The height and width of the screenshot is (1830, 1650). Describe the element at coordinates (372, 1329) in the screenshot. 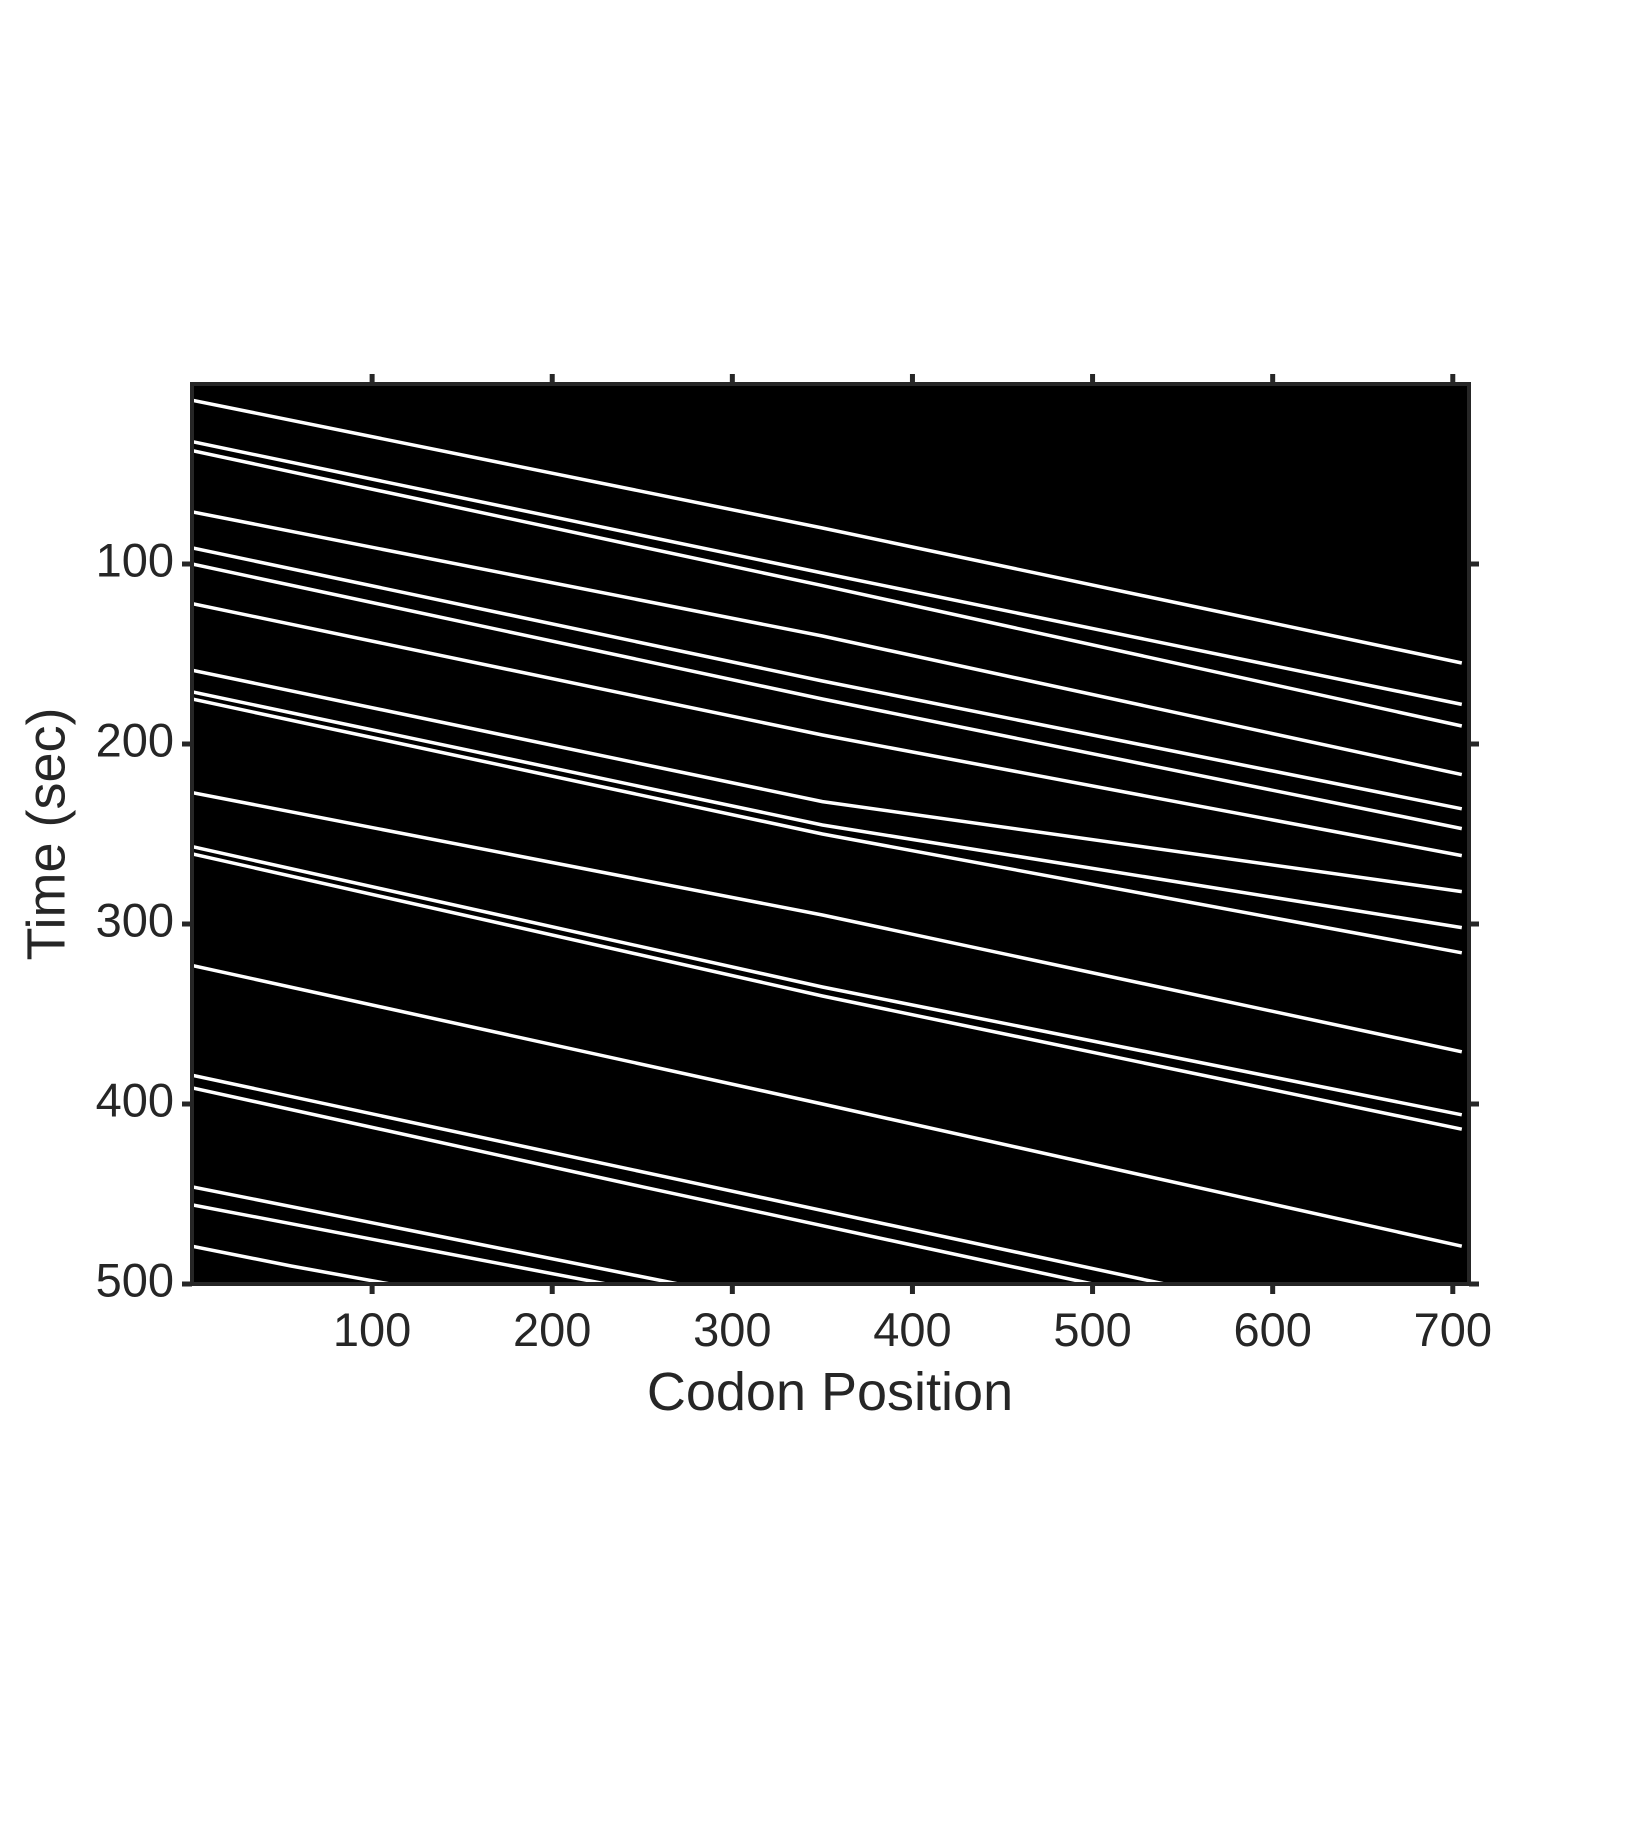

I see `x-tick-label: 100` at that location.